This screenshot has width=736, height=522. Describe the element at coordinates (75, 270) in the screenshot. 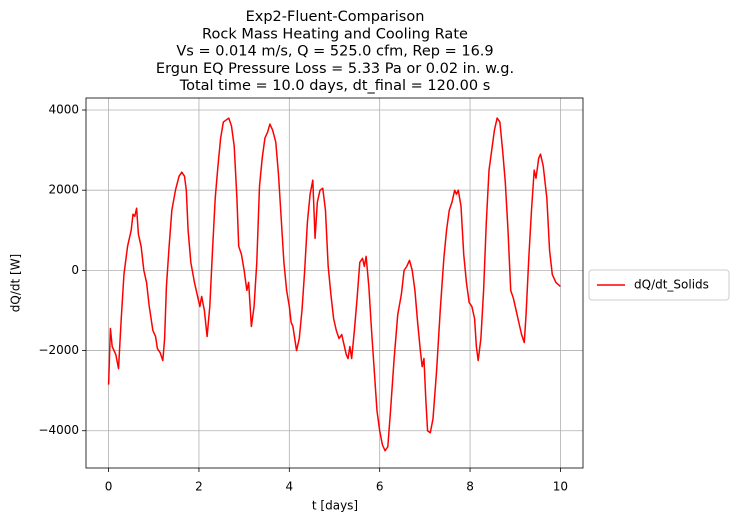

I see `y-tick-label: 0` at that location.